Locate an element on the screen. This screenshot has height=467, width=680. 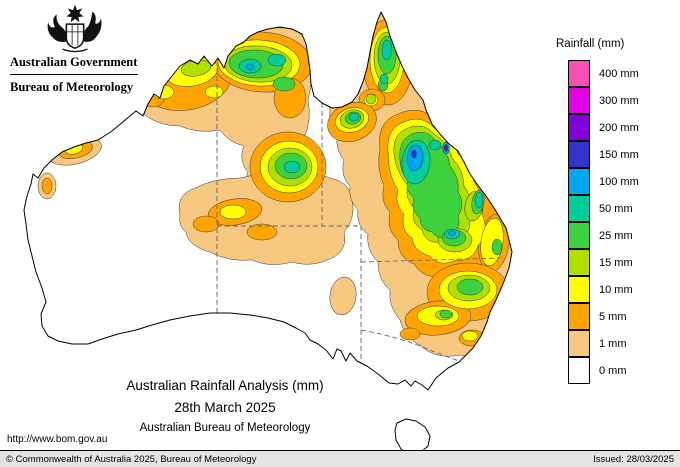
legend-row: 1 mm is located at coordinates (622, 343).